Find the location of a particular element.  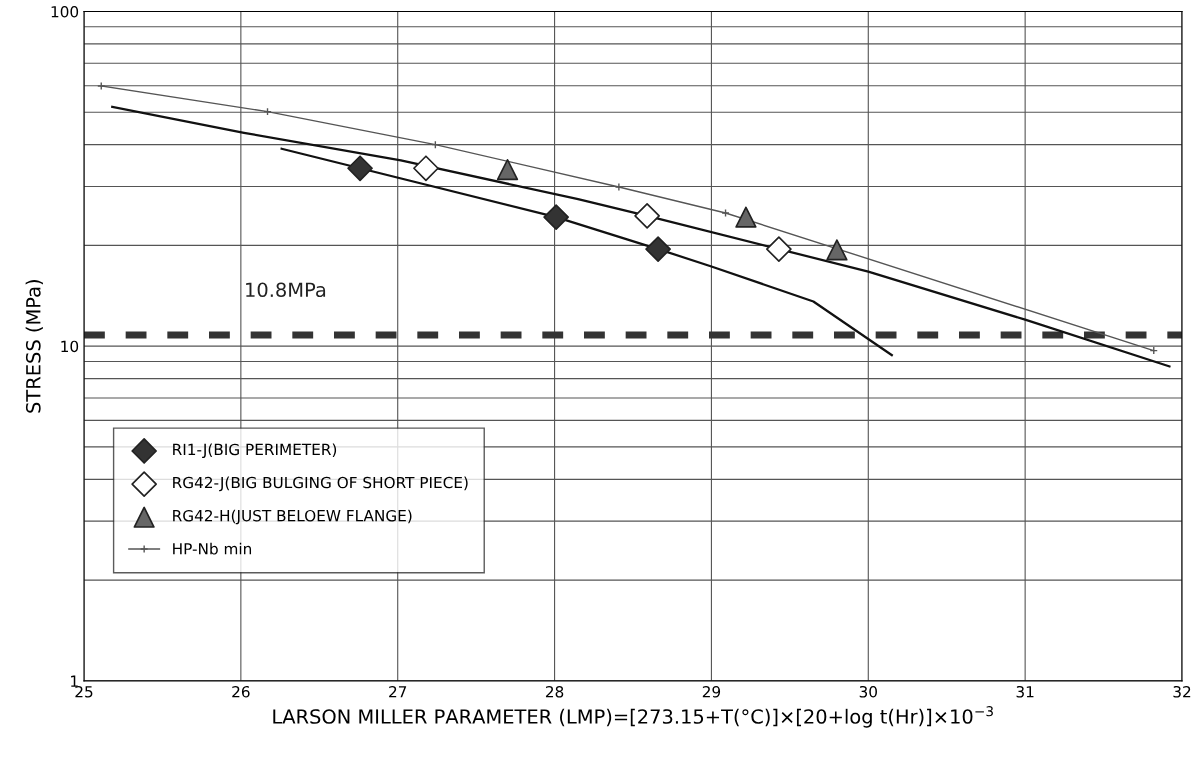

x-axis-title: LARSON MILLER PARAMETER (LMP)=[273.15+T(°C)]×[20+log t(Hr)]×10$^{−3}$ is located at coordinates (633, 717).